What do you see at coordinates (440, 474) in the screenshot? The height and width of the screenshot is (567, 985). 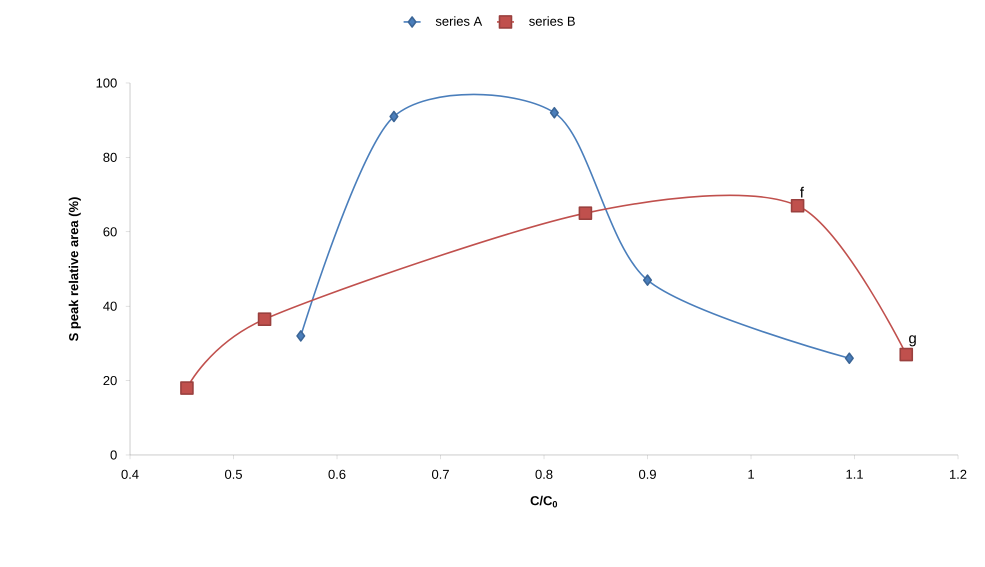 I see `x-tick-label: 0.7` at bounding box center [440, 474].